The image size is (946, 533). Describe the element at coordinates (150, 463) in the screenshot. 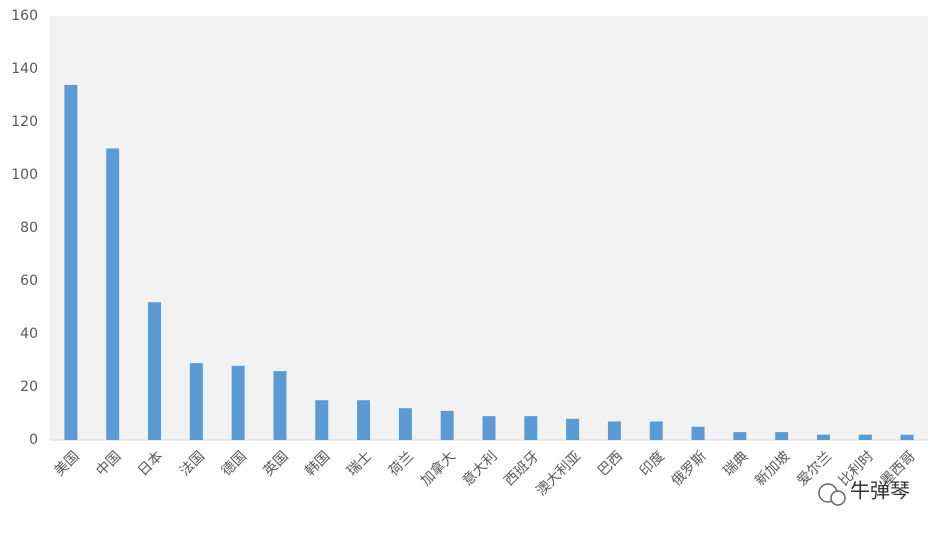

I see `x-tick-label: 日本` at that location.